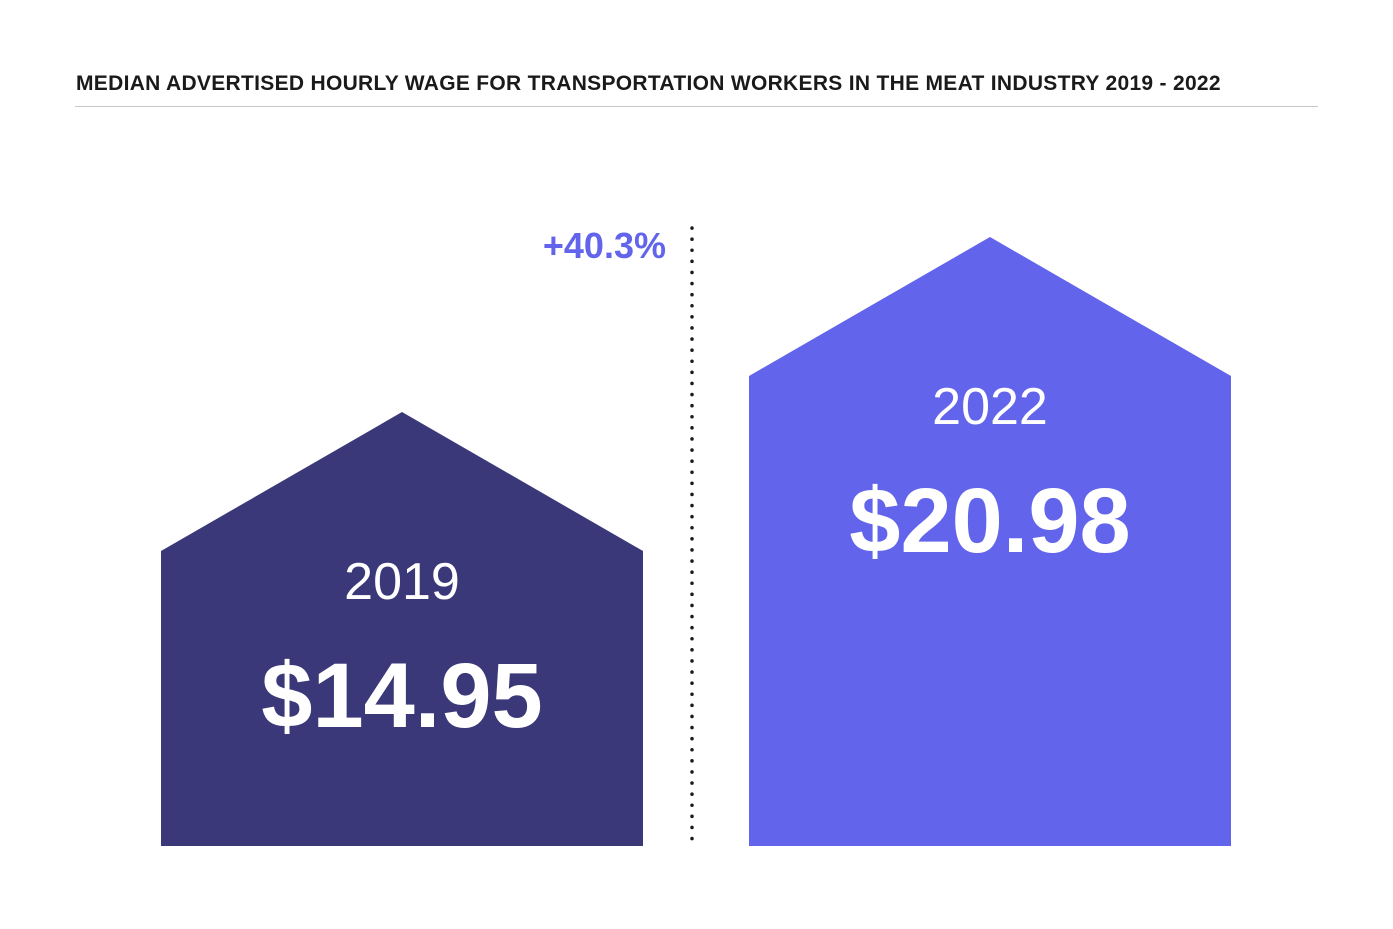 This screenshot has width=1393, height=929. What do you see at coordinates (401, 696) in the screenshot?
I see `value-label-2019: $14.95` at bounding box center [401, 696].